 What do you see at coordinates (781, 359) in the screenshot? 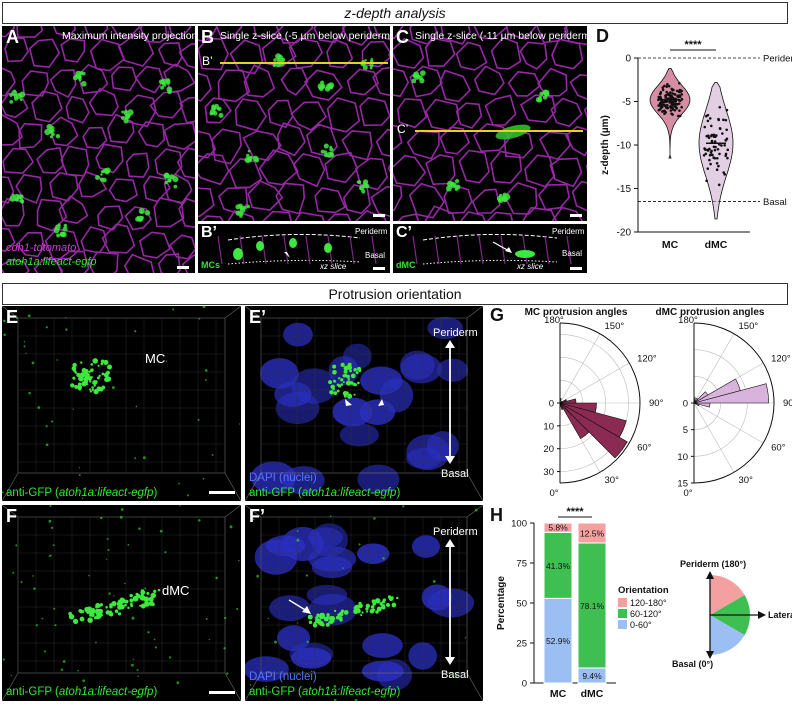
I see `angle-tick-label: 120°` at bounding box center [781, 359].